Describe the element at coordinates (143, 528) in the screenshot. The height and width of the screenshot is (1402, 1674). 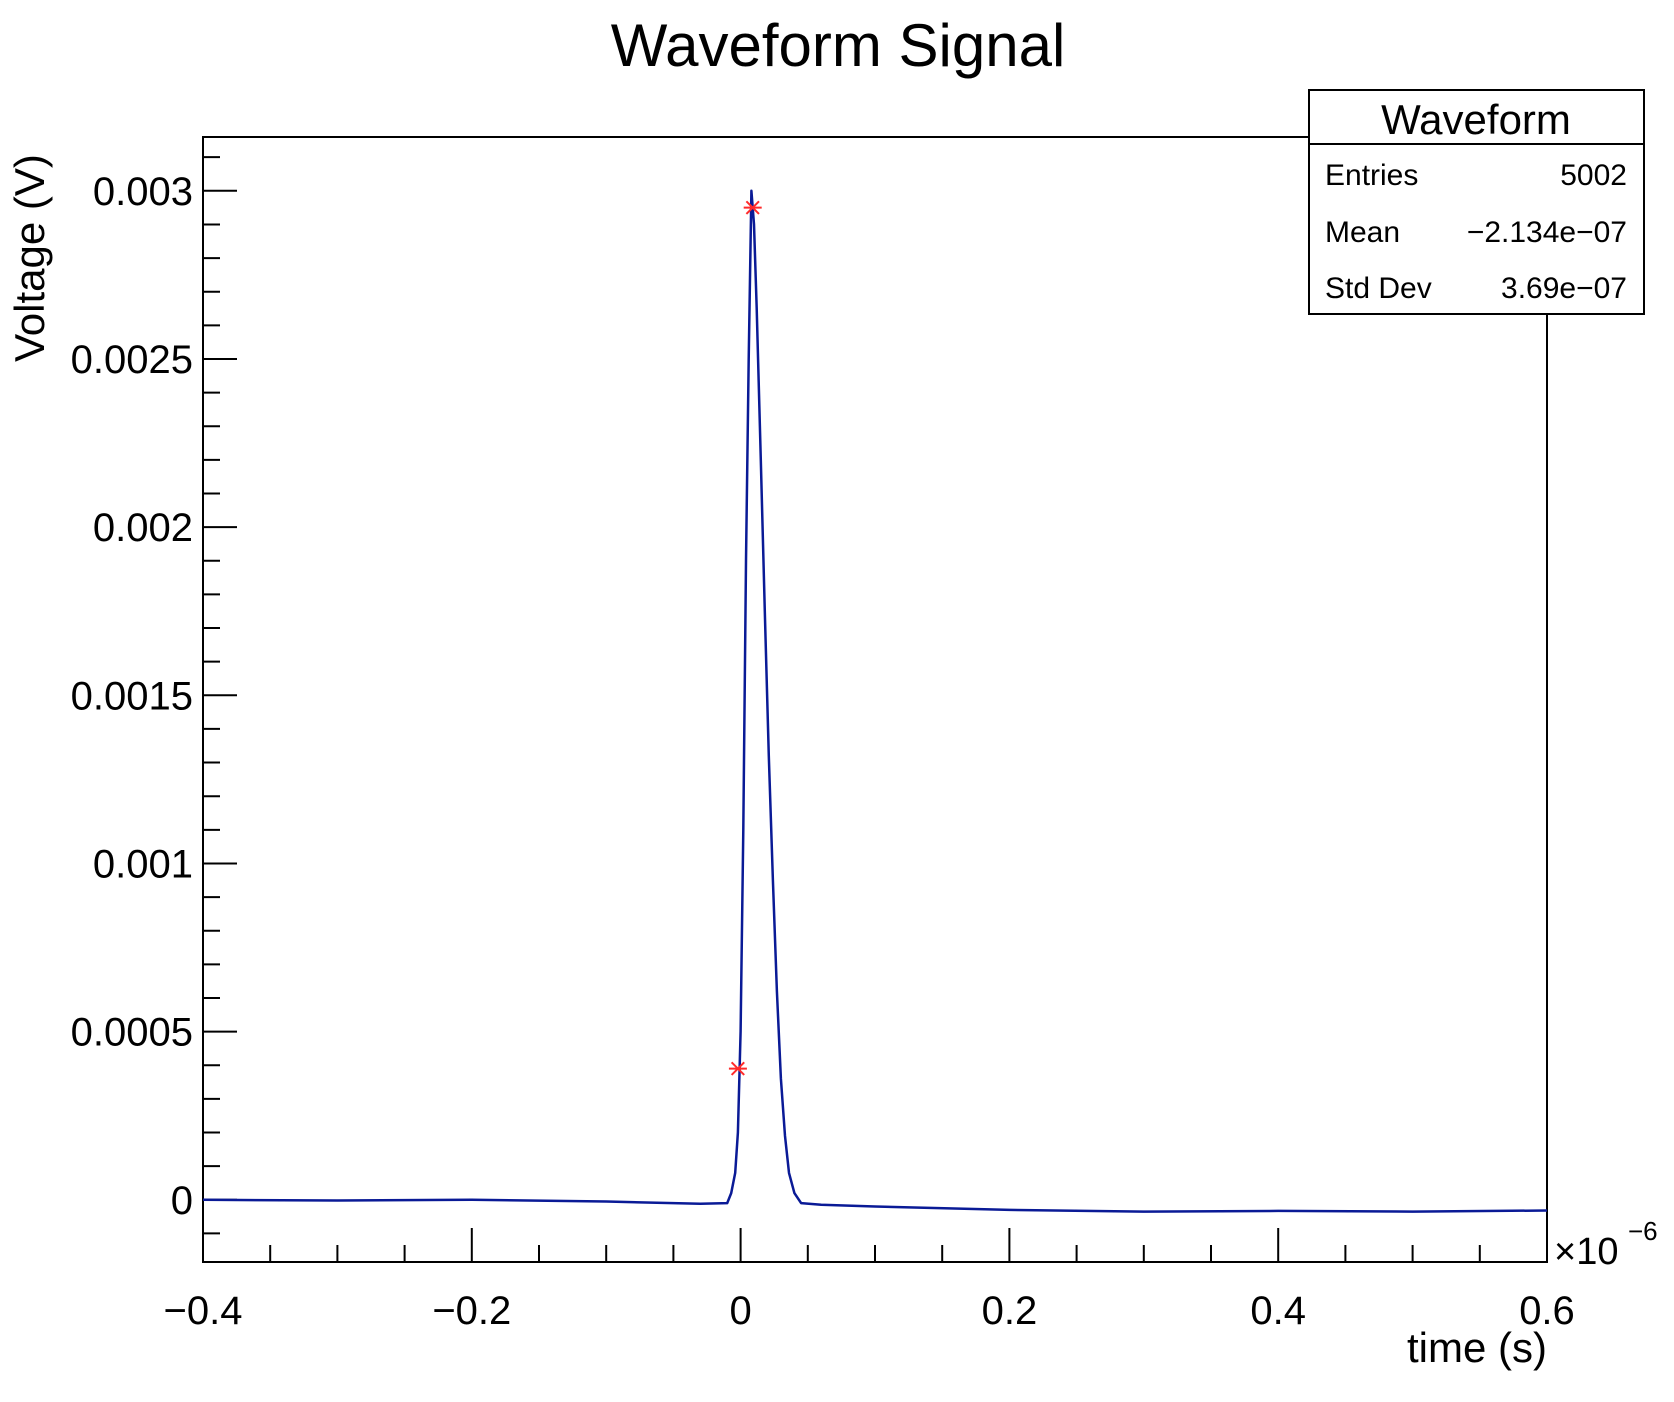
I see `y-tick-label: 0.002` at that location.